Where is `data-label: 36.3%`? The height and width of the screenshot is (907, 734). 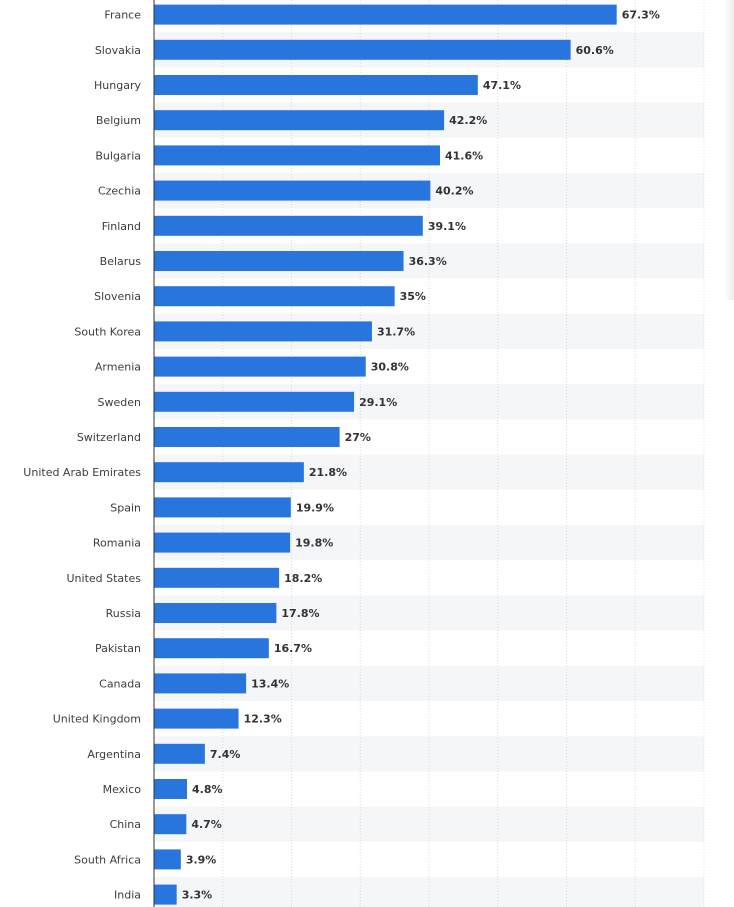 data-label: 36.3% is located at coordinates (428, 261).